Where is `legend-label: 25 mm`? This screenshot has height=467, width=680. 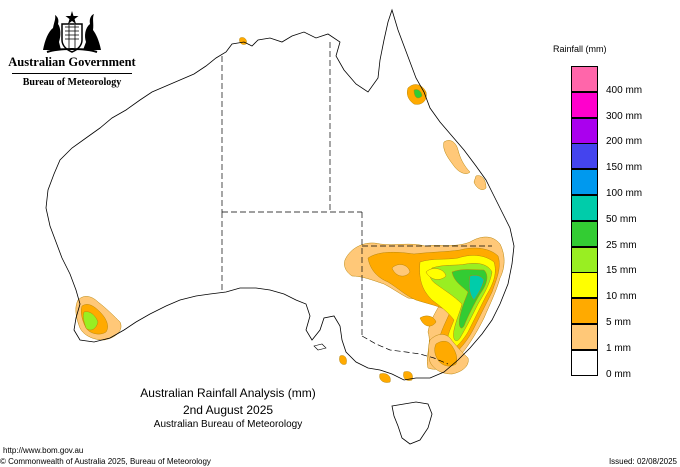 legend-label: 25 mm is located at coordinates (621, 245).